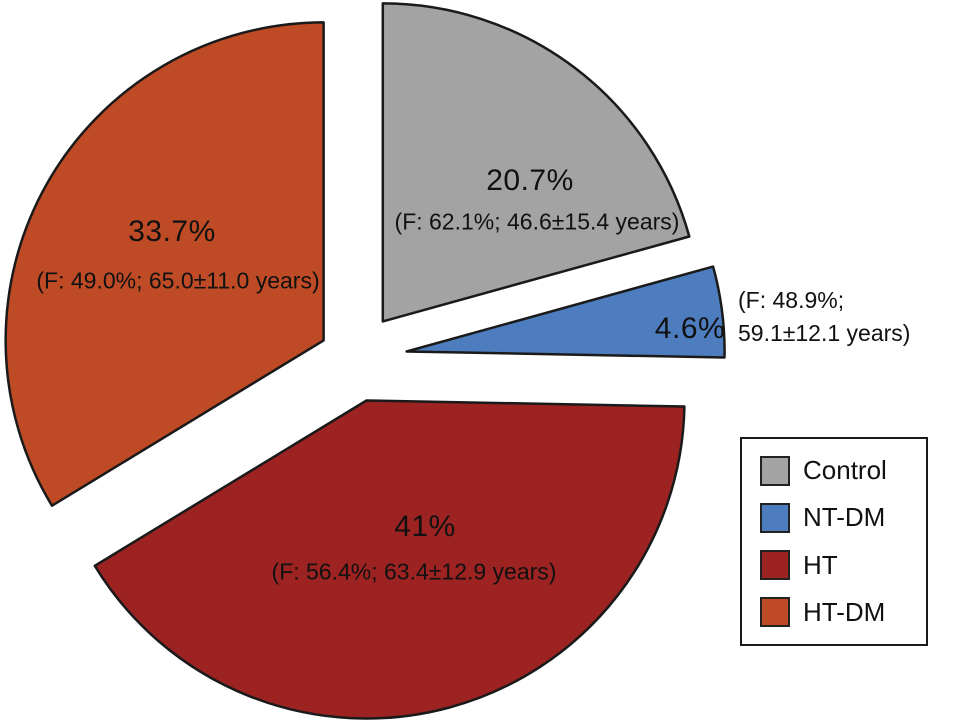 The width and height of the screenshot is (962, 721). I want to click on legend: Control NT-DM HT HT-DM, so click(834, 541).